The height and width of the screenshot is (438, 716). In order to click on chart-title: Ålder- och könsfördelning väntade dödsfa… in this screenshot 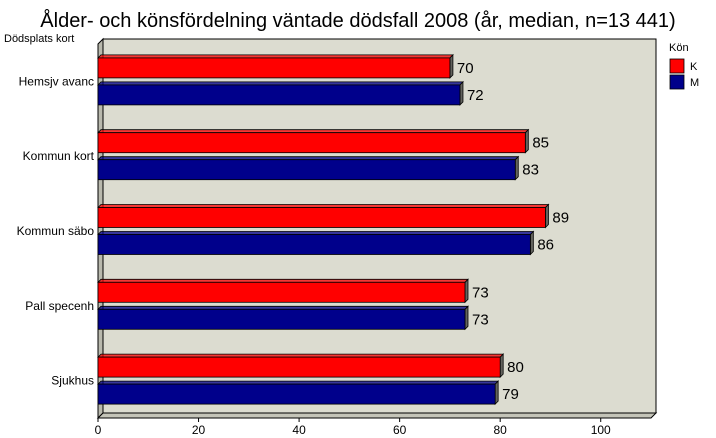, I will do `click(357, 20)`.